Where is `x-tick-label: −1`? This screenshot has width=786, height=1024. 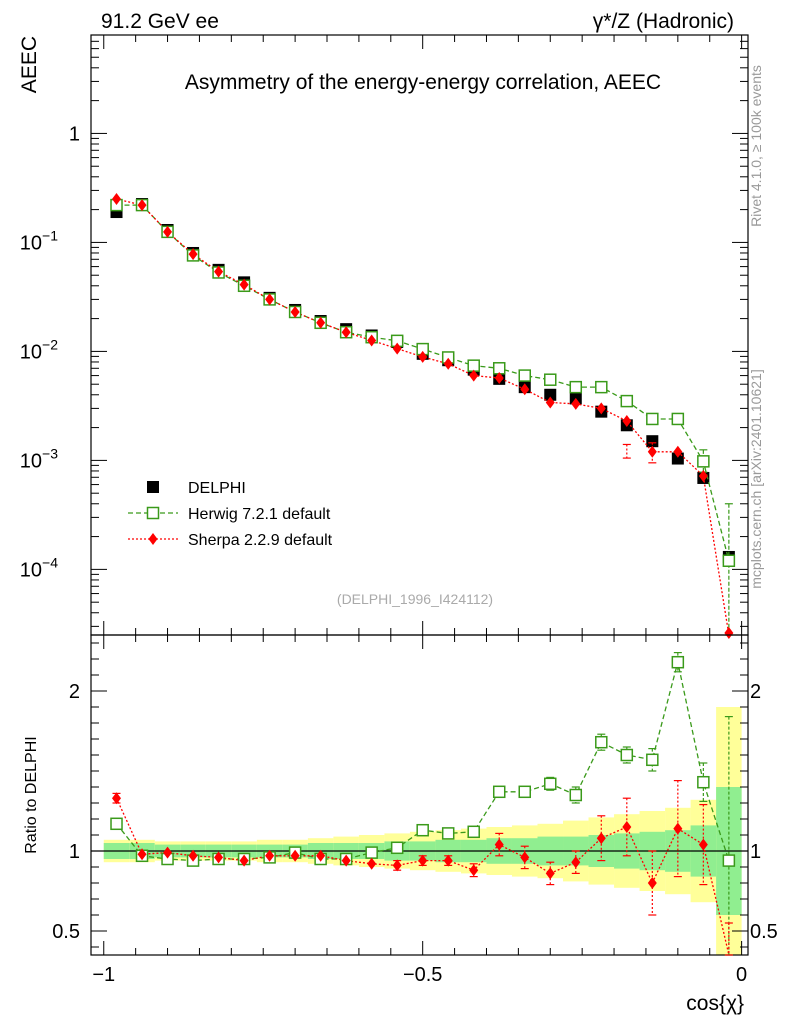
x-tick-label: −1 is located at coordinates (103, 975).